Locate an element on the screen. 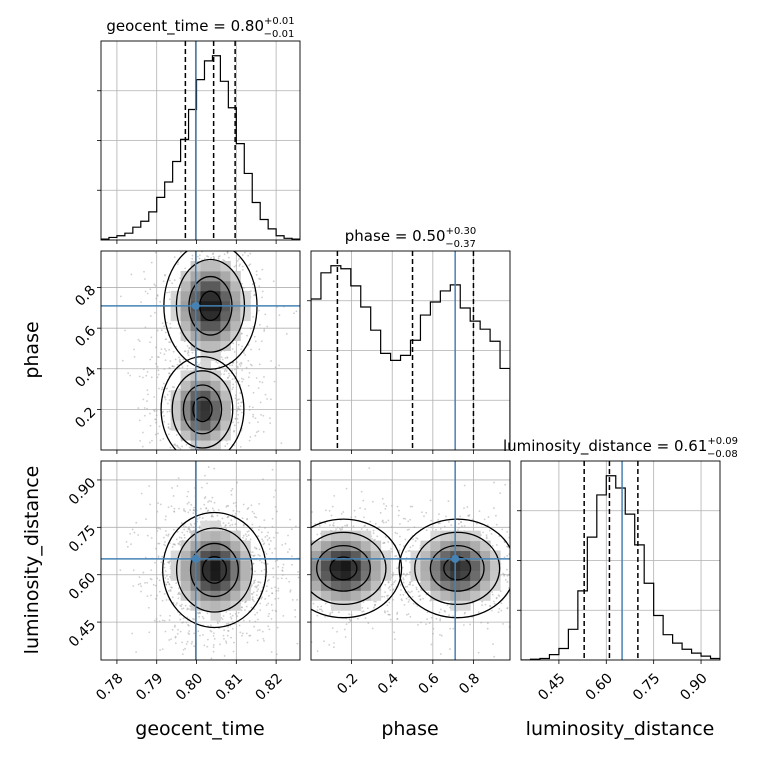  hist-step-line is located at coordinates (200, 147).